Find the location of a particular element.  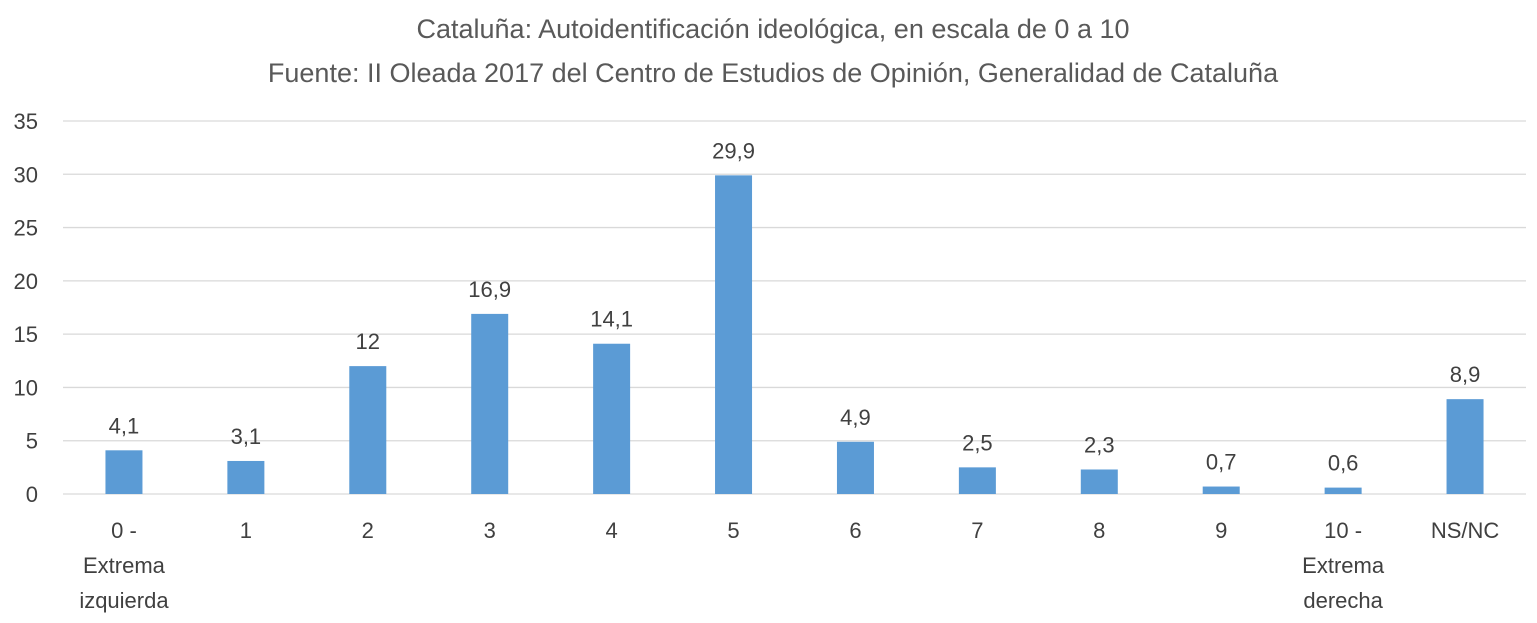

data-label-6: 4,9 is located at coordinates (855, 417).